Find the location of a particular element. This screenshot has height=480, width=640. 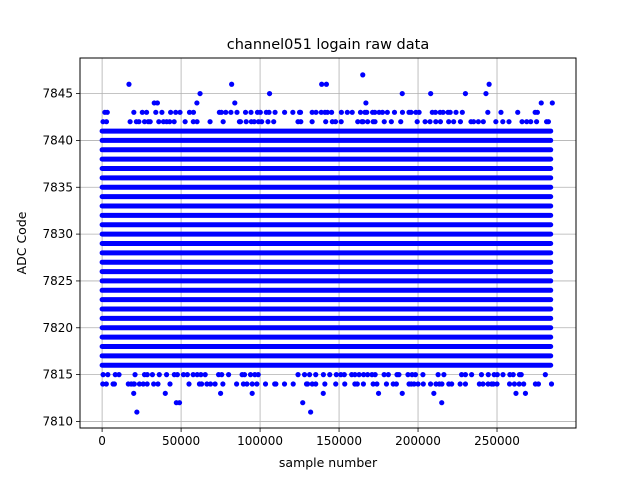

y-tick-label: 7810 is located at coordinates (57, 421).